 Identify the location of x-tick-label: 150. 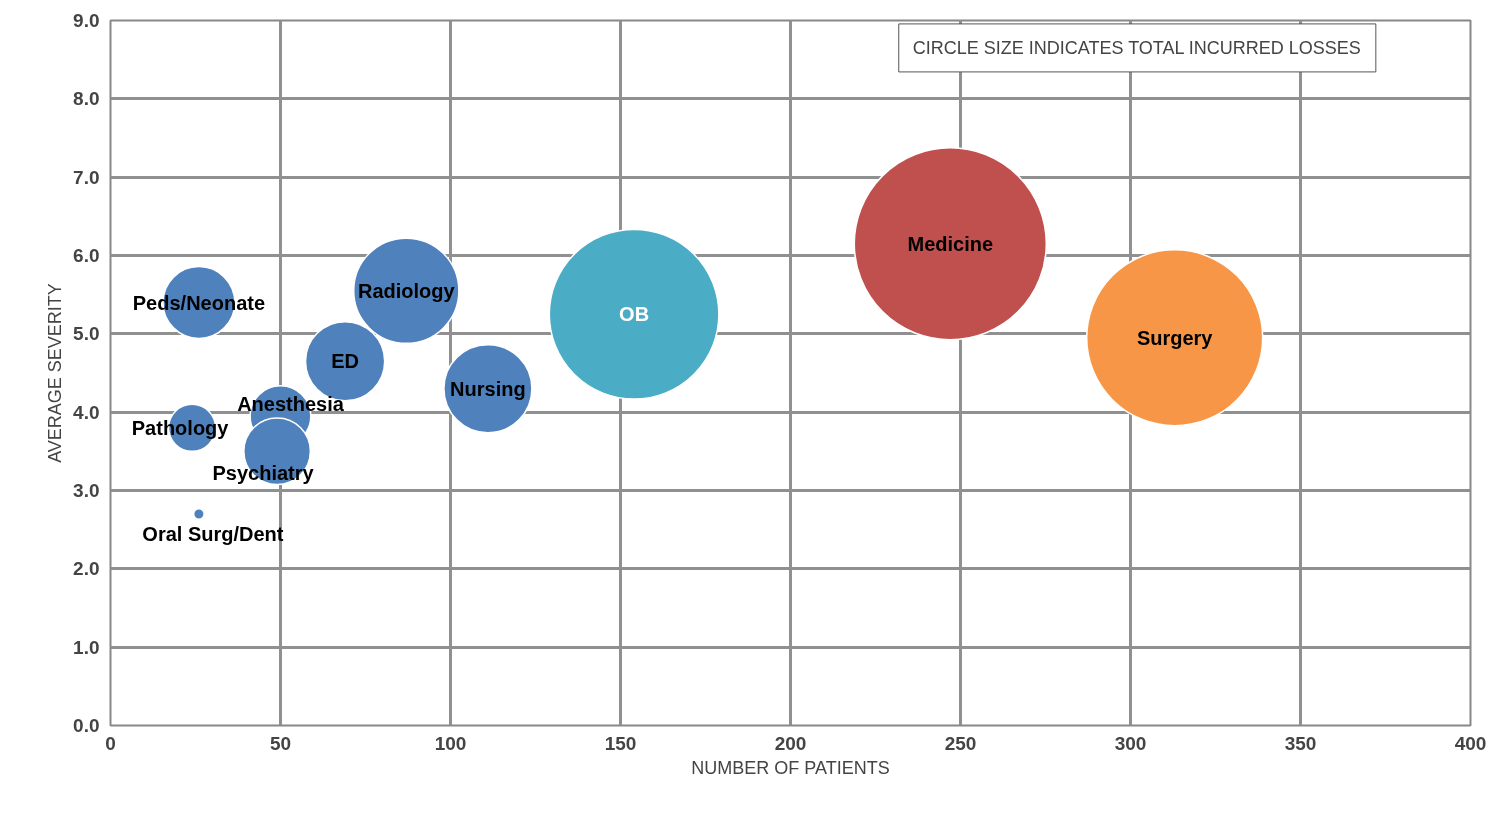
(620, 743).